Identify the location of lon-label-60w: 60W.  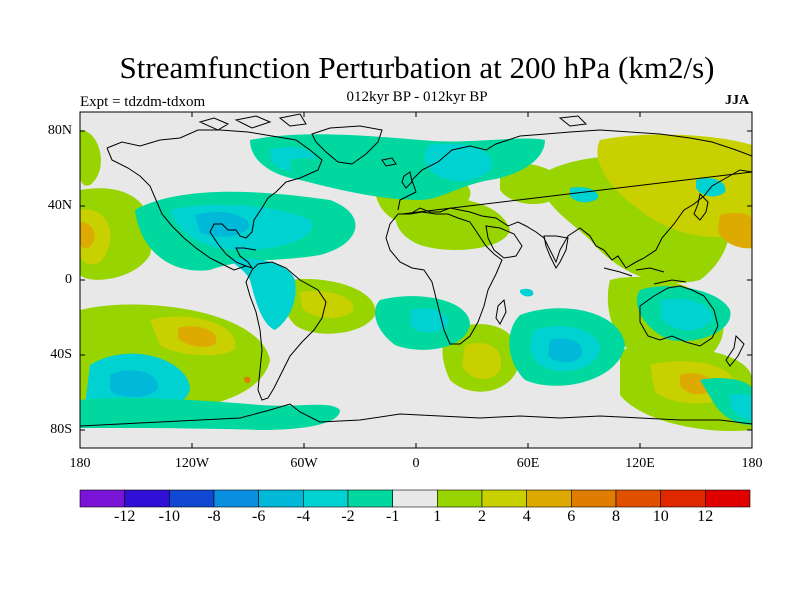
(304, 463).